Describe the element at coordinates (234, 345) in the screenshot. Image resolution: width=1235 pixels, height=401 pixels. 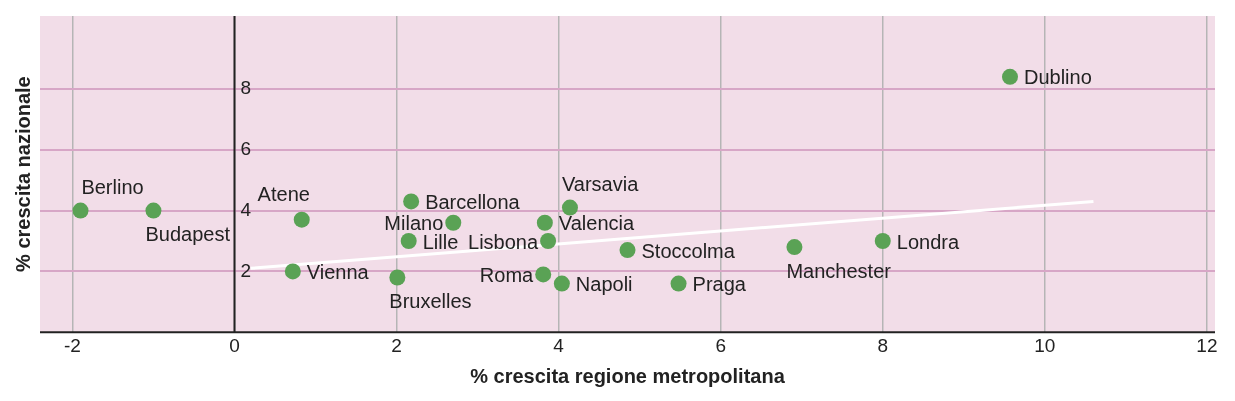
I see `x-tick-label: 0` at that location.